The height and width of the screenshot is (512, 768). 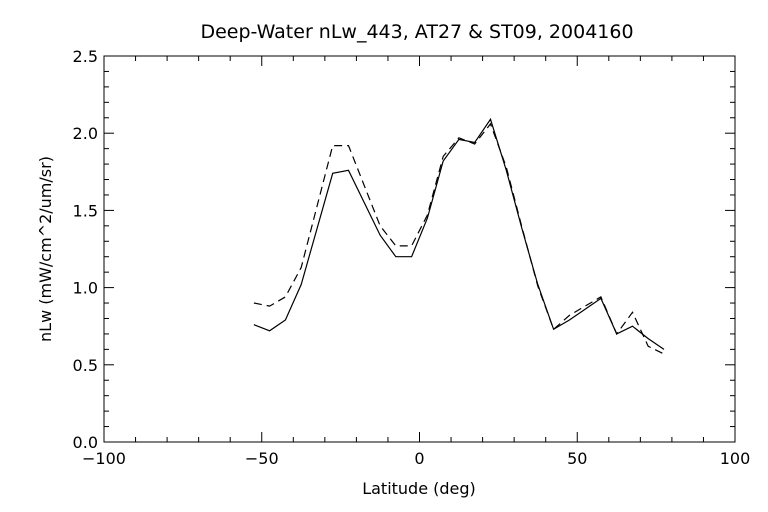 I want to click on y-tick-label: 0.0, so click(x=85, y=442).